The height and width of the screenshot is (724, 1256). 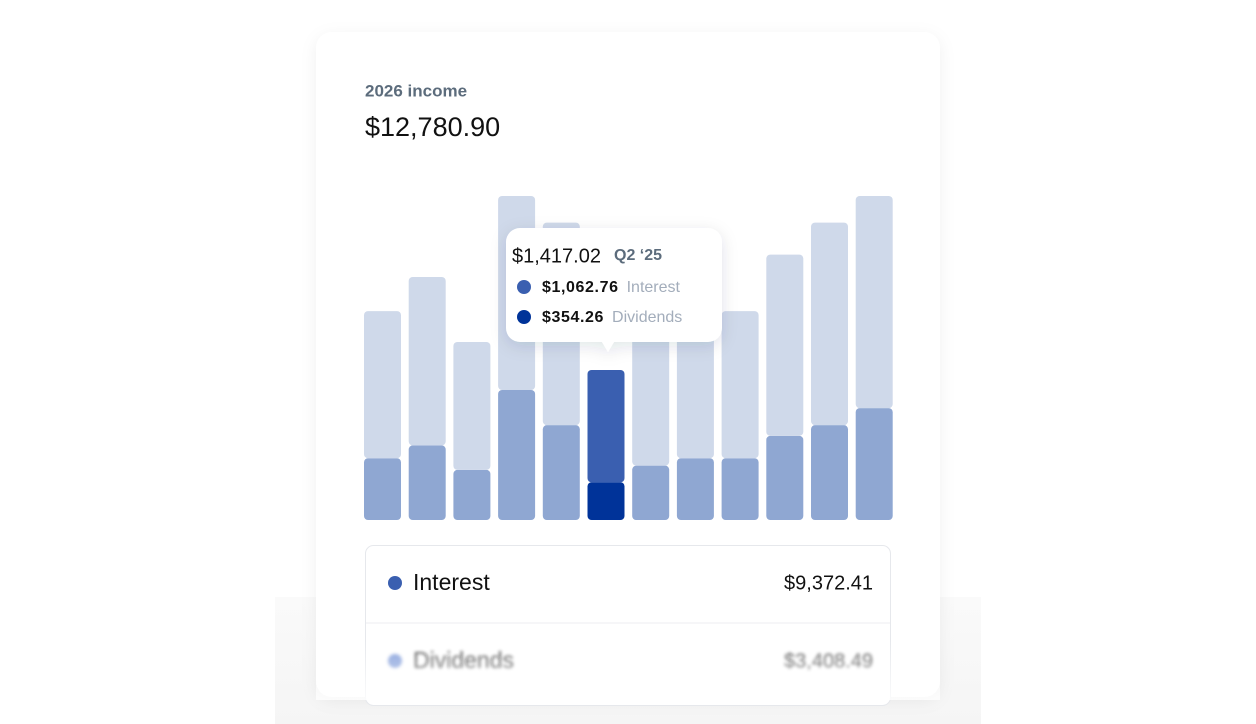 I want to click on legend-row: Interest $9,372.41, so click(x=630, y=582).